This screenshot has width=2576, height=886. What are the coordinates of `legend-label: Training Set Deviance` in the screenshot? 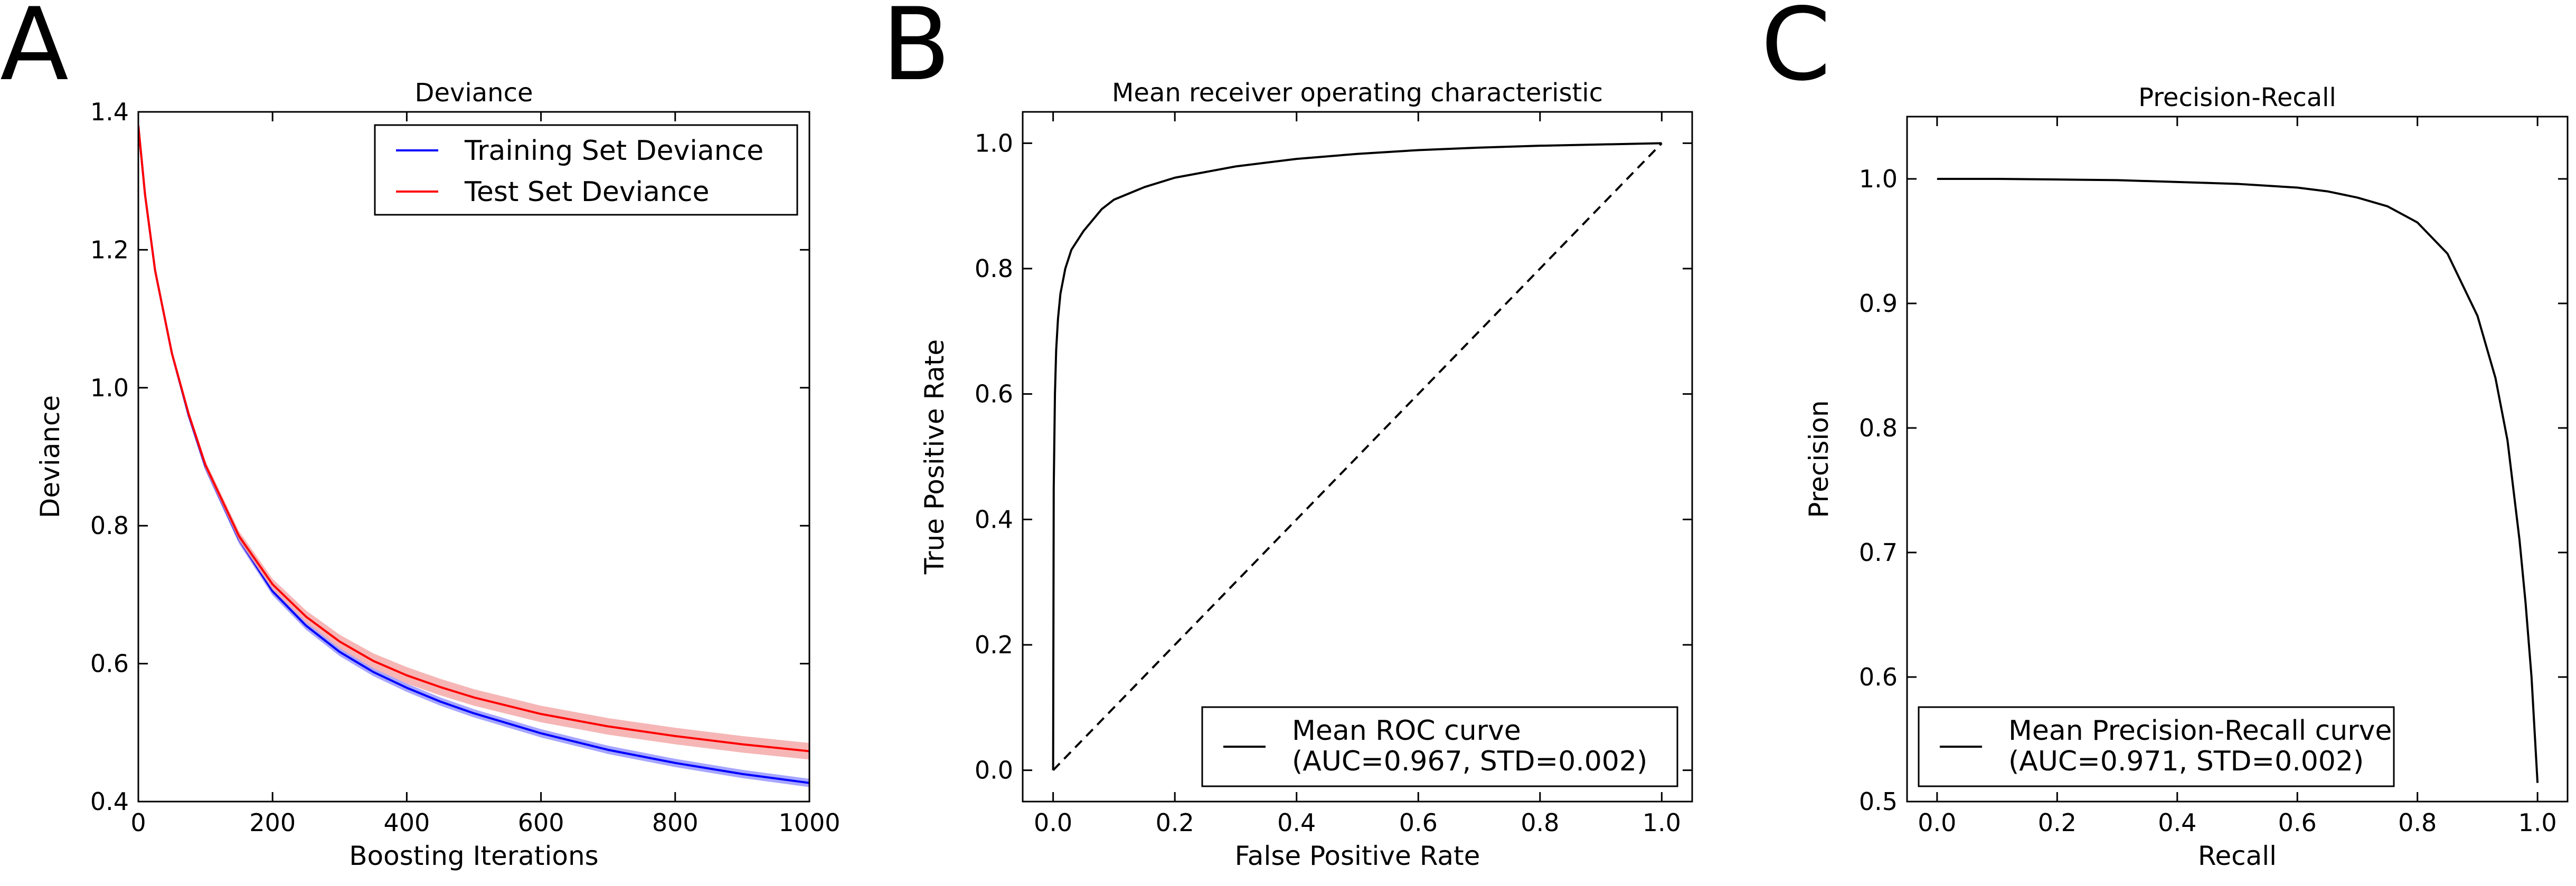 It's located at (613, 151).